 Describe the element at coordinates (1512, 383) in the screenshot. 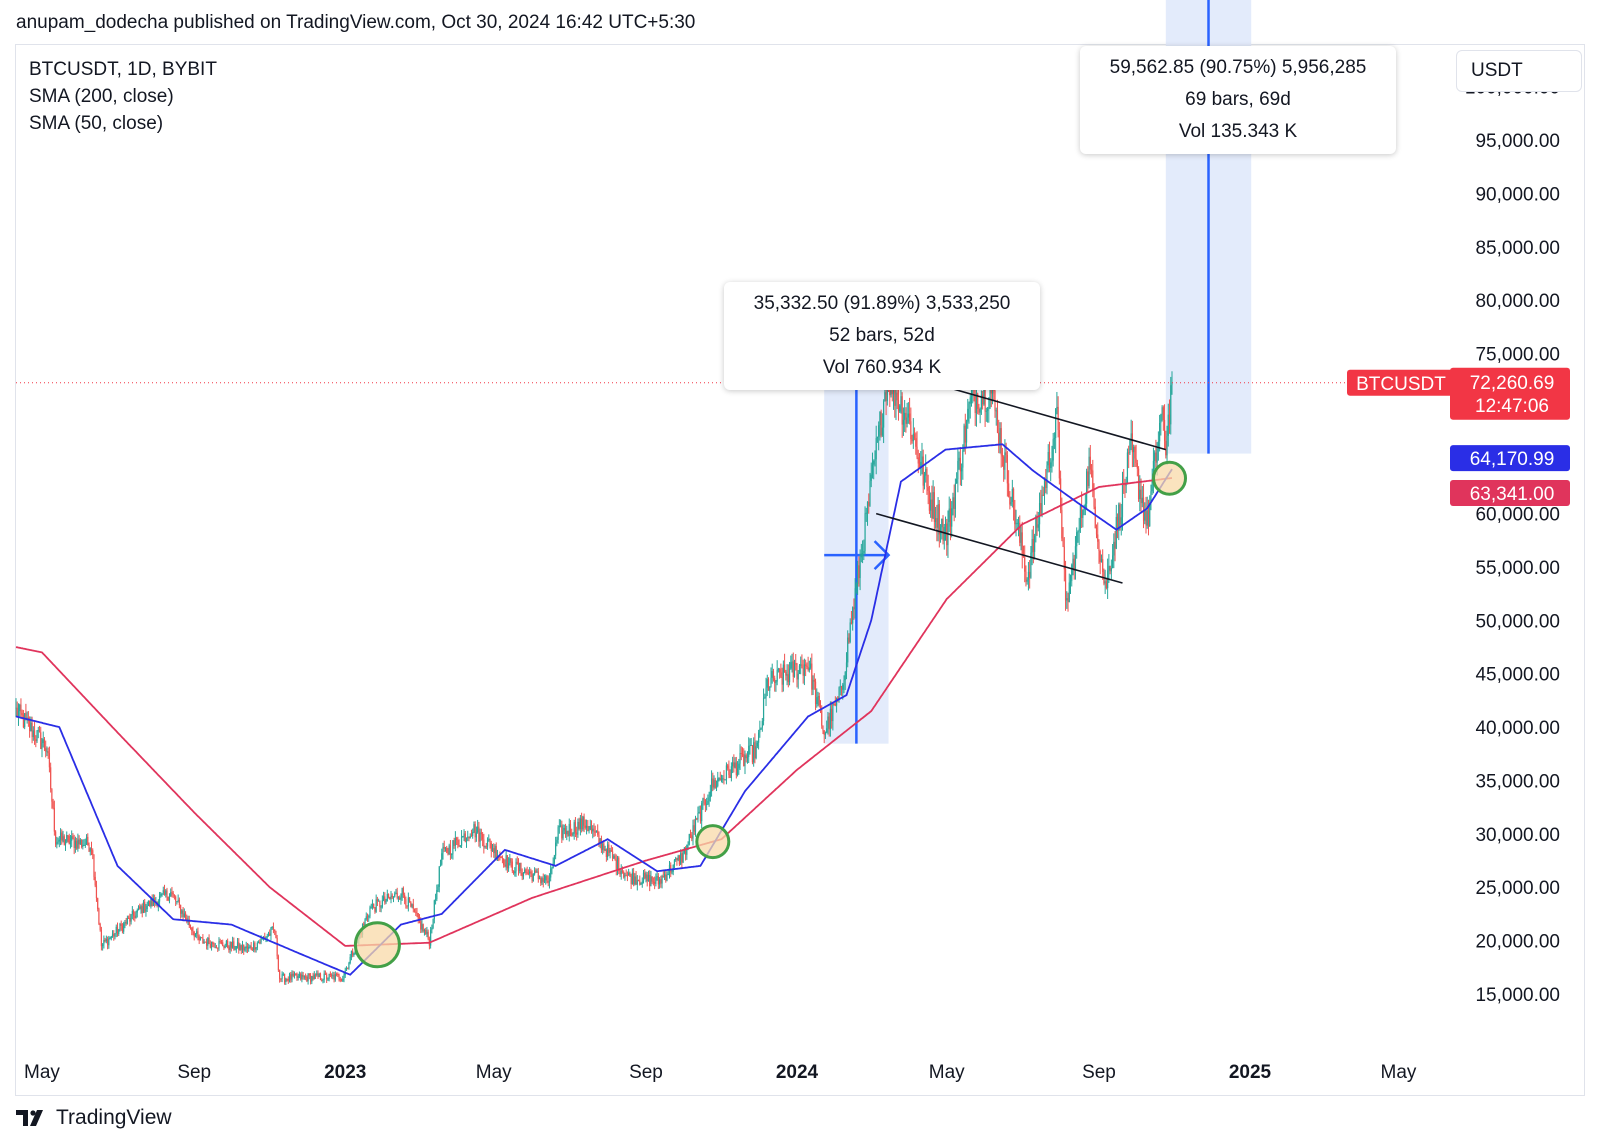

I see `last-price-value: 72,260.69` at that location.